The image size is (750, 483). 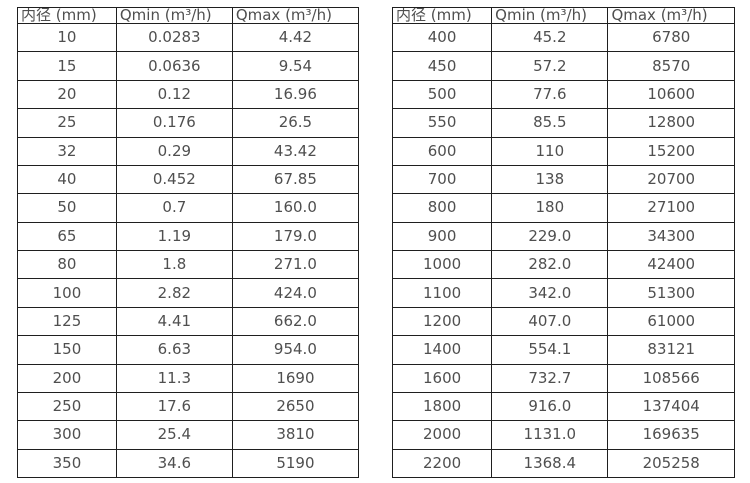 What do you see at coordinates (563, 293) in the screenshot?
I see `table-row: 1100 342.0 51300` at bounding box center [563, 293].